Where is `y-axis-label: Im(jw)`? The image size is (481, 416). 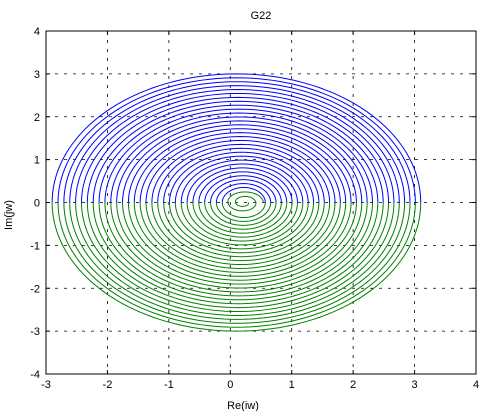
y-axis-label: Im(jw) is located at coordinates (9, 215).